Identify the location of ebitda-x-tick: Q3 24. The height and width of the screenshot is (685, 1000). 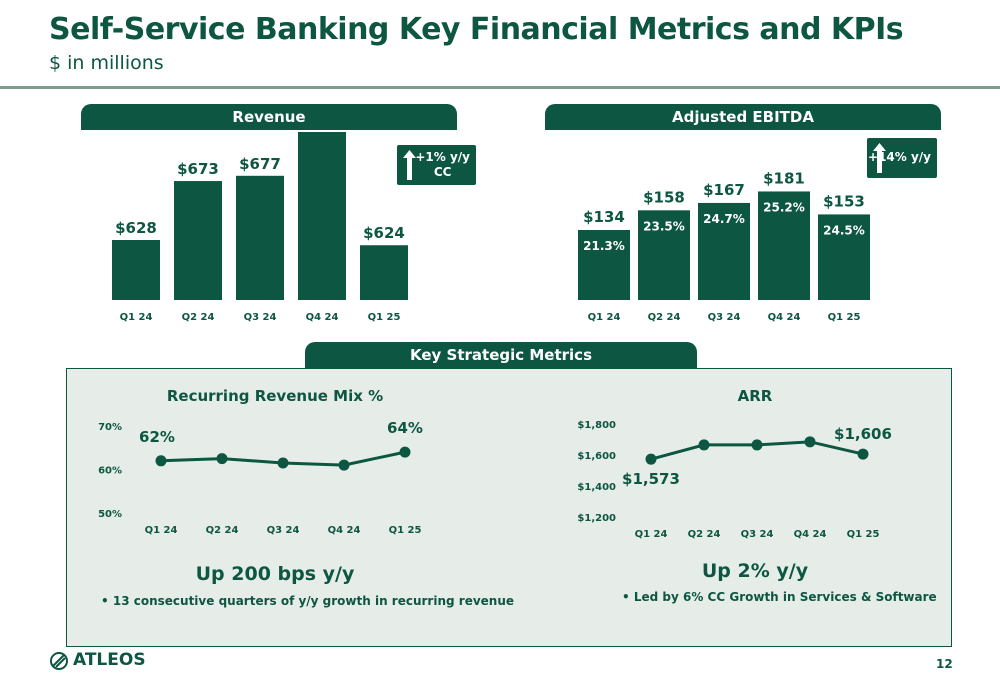
(724, 317).